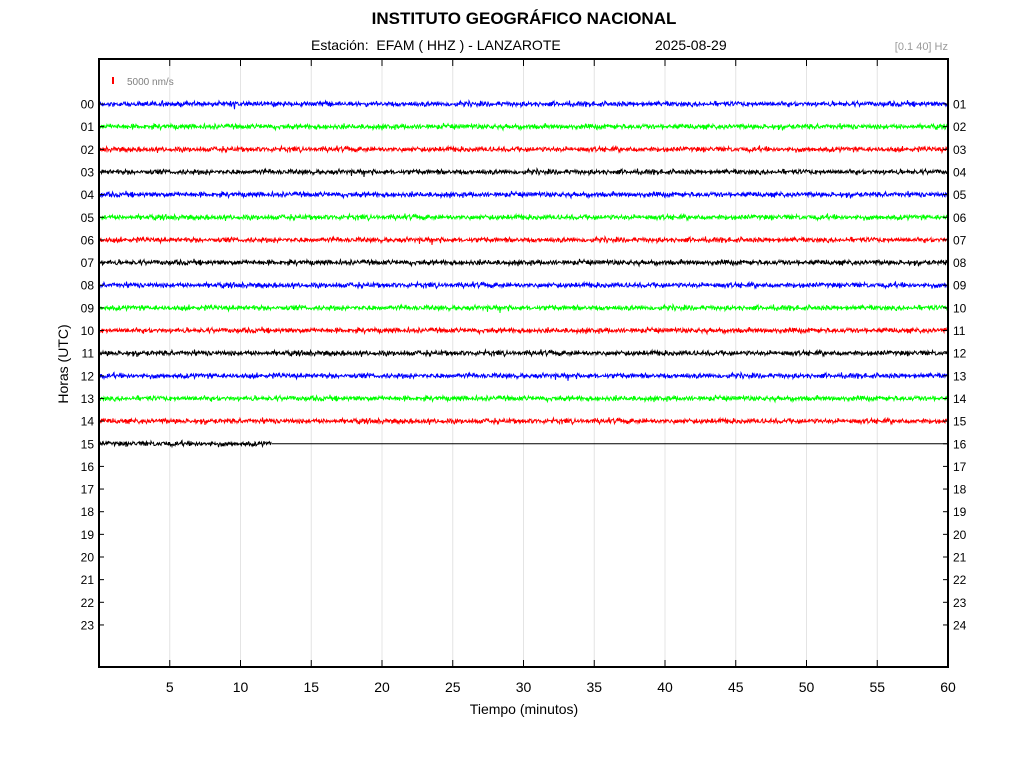 This screenshot has height=768, width=1024. Describe the element at coordinates (88, 535) in the screenshot. I see `hour-label-left: 19` at that location.